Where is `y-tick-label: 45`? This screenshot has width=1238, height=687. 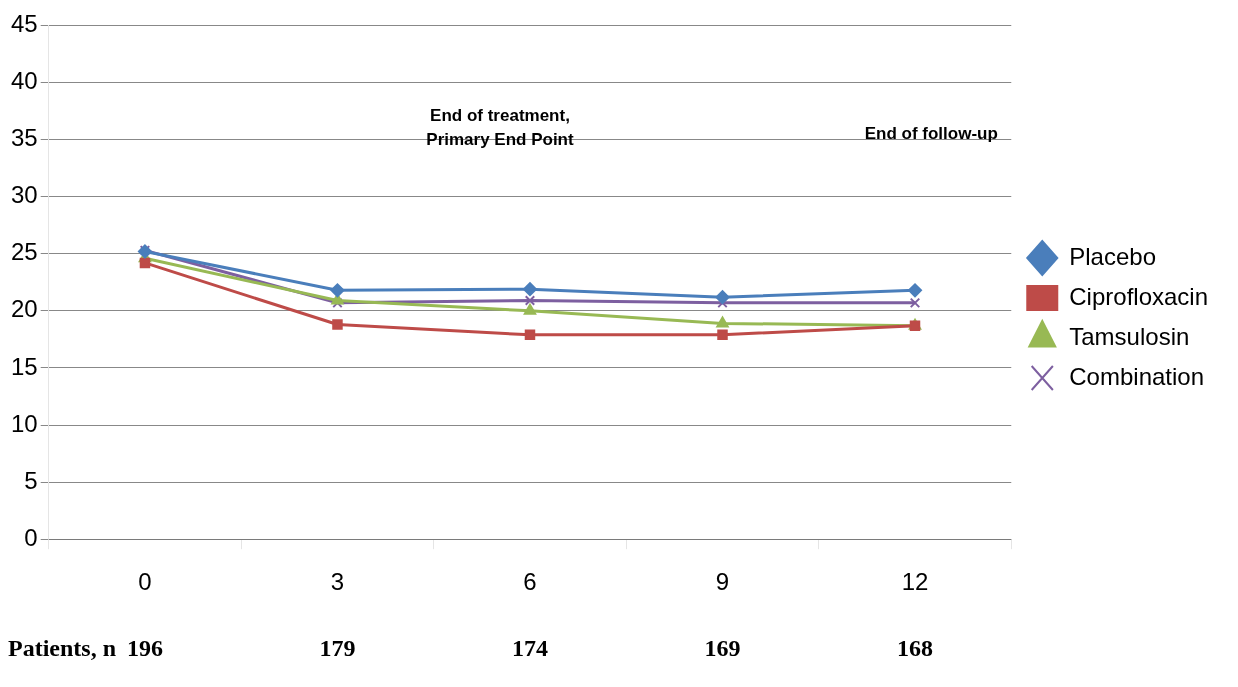
y-tick-label: 45 is located at coordinates (24, 24).